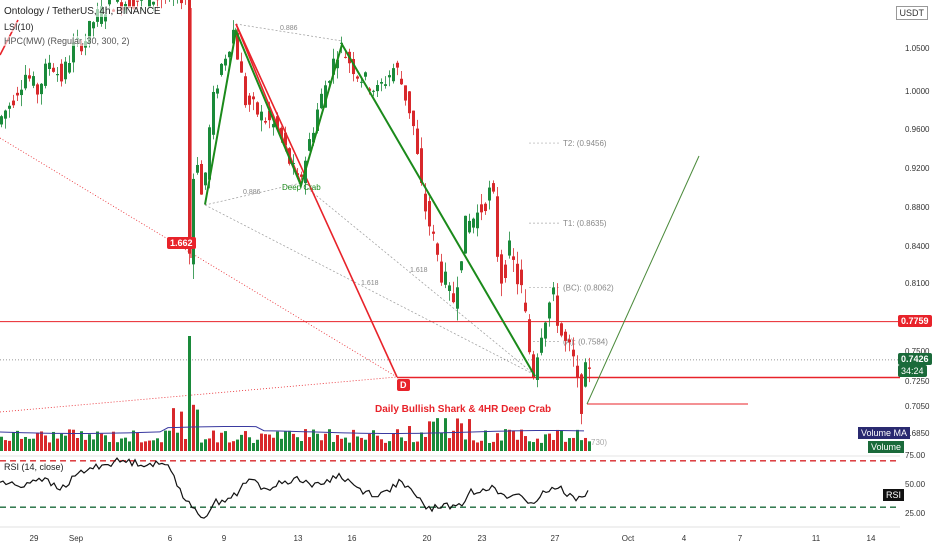  I want to click on time-tick-label: 14, so click(871, 538).